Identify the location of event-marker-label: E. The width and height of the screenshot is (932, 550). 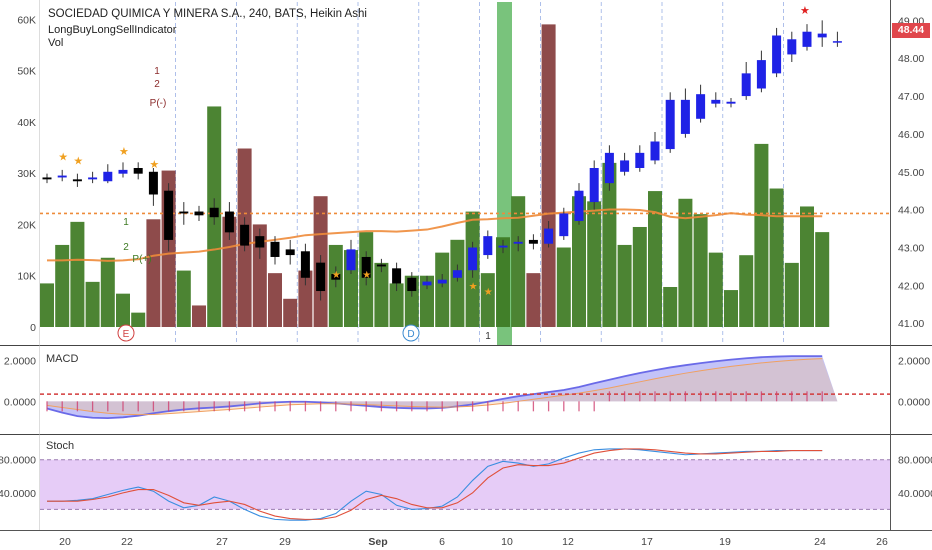
(126, 334).